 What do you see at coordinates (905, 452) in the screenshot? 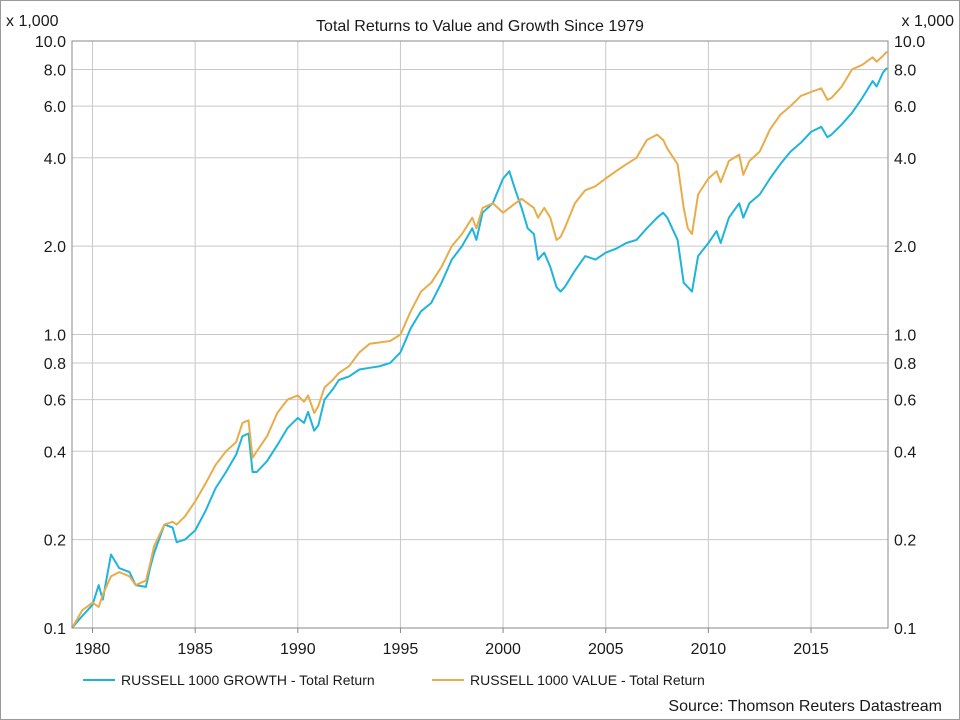
I see `y-tick-label-right: 0.4` at bounding box center [905, 452].